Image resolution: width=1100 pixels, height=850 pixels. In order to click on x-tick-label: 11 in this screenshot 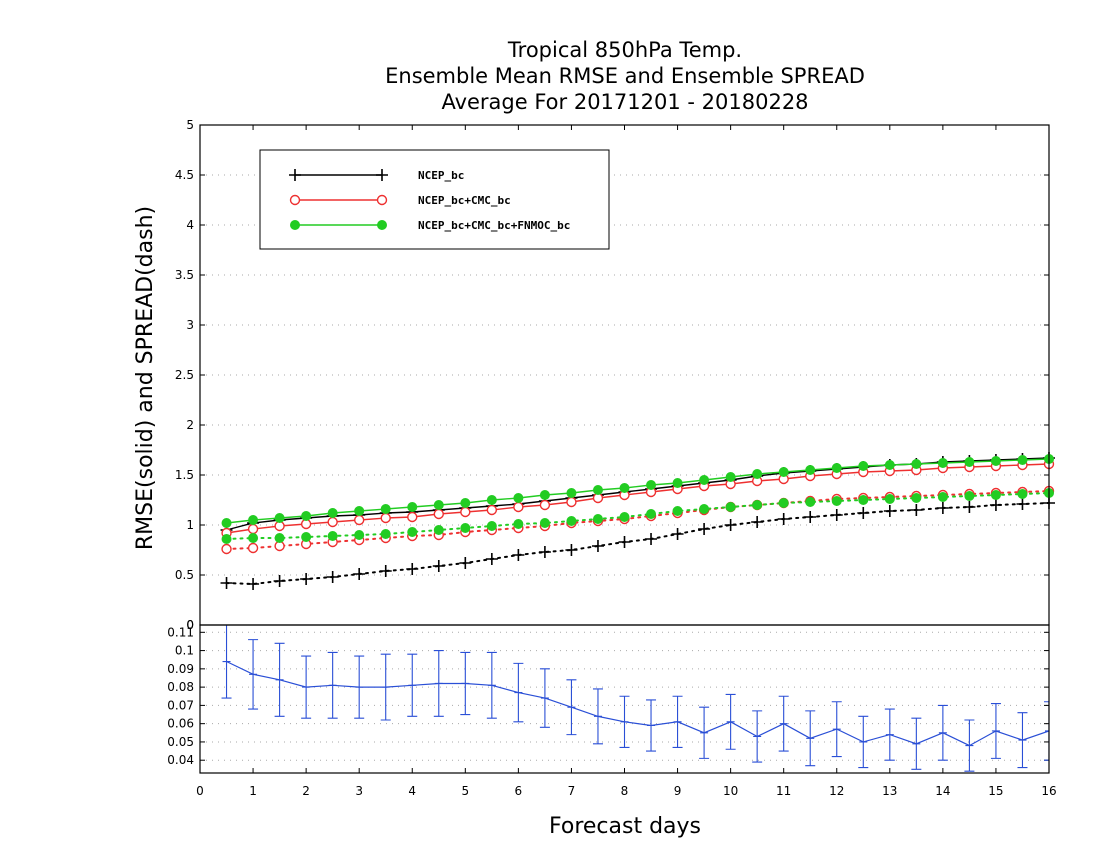, I will do `click(783, 791)`.